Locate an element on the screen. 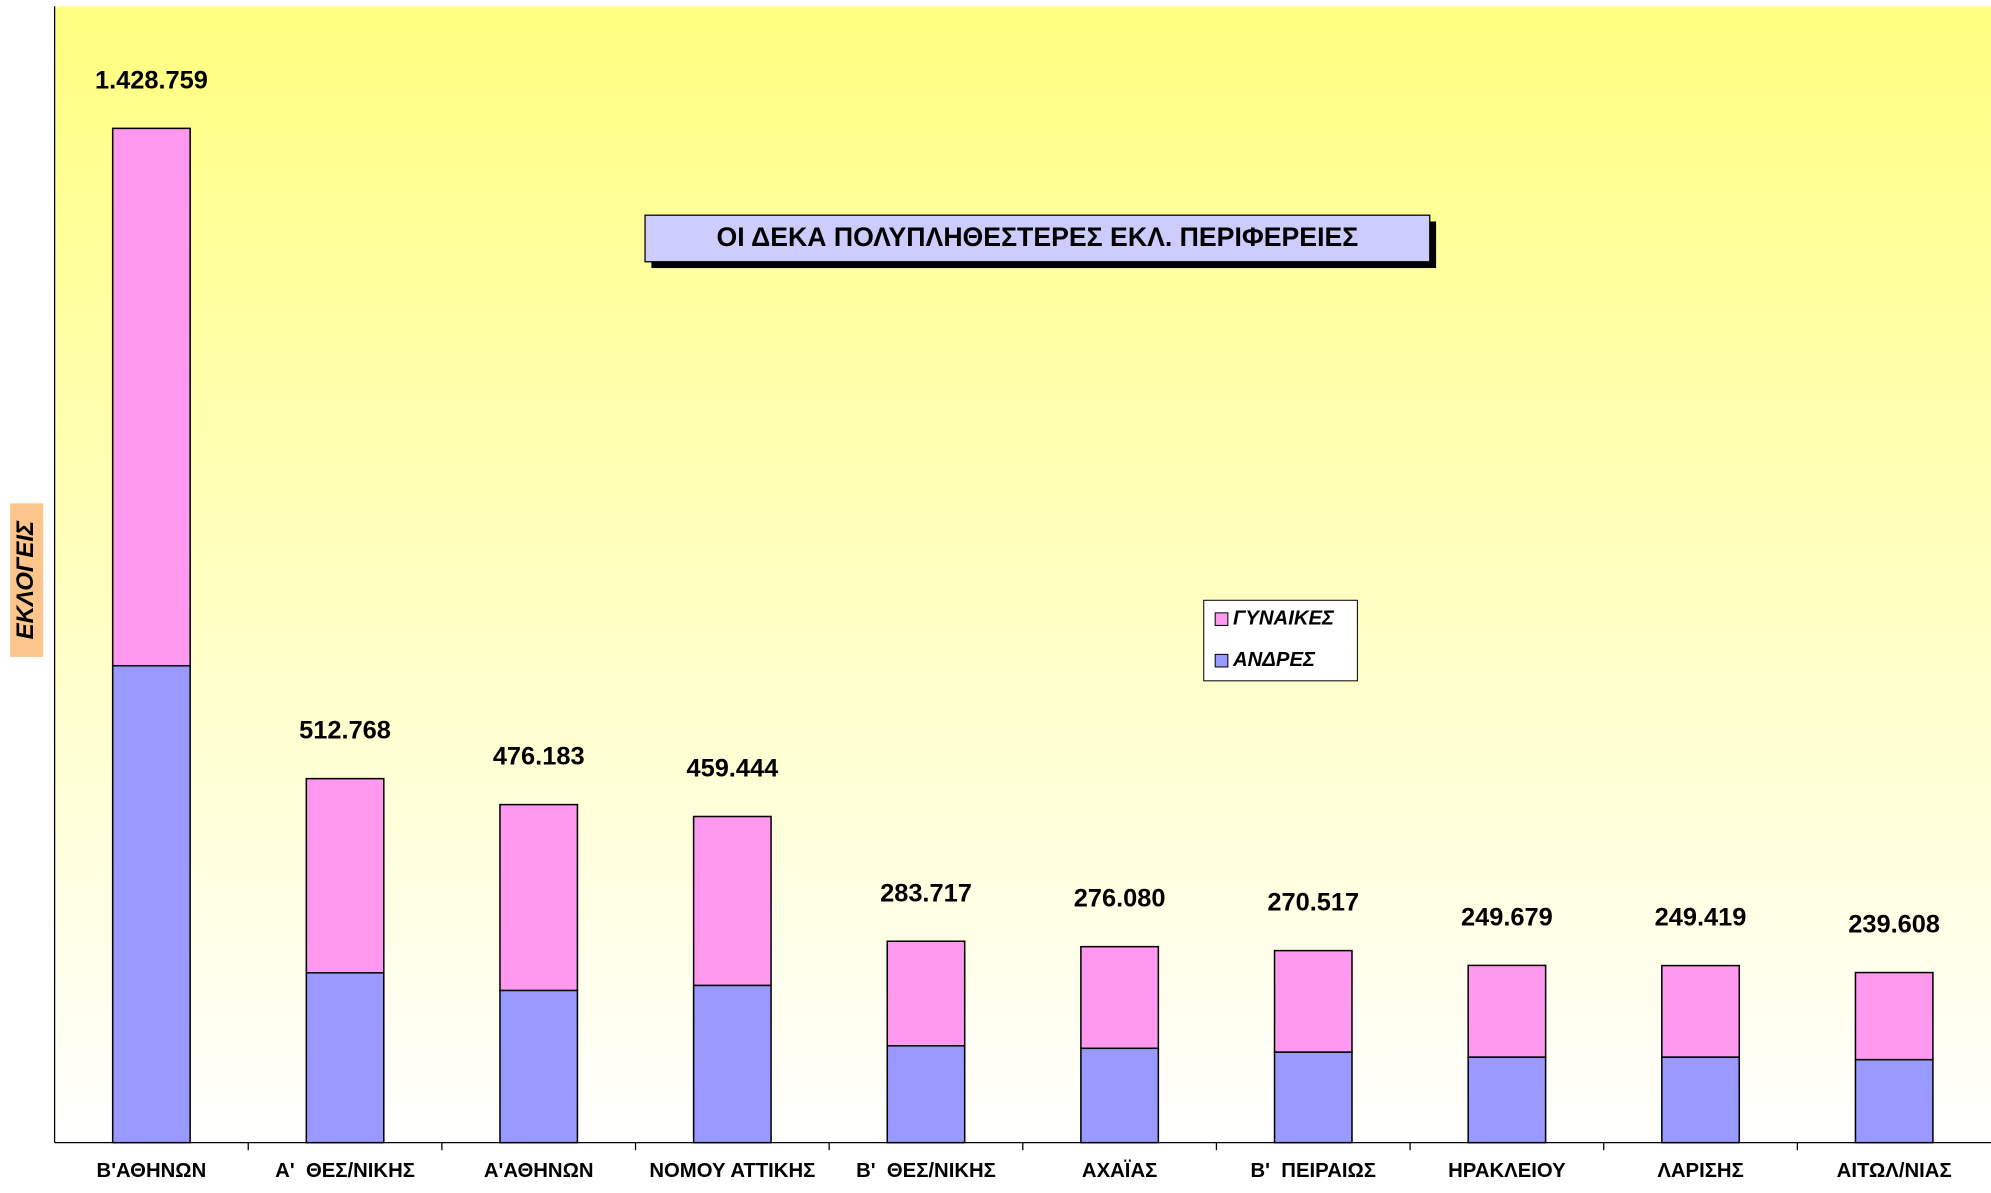  total-label: 249.679 is located at coordinates (1507, 918).